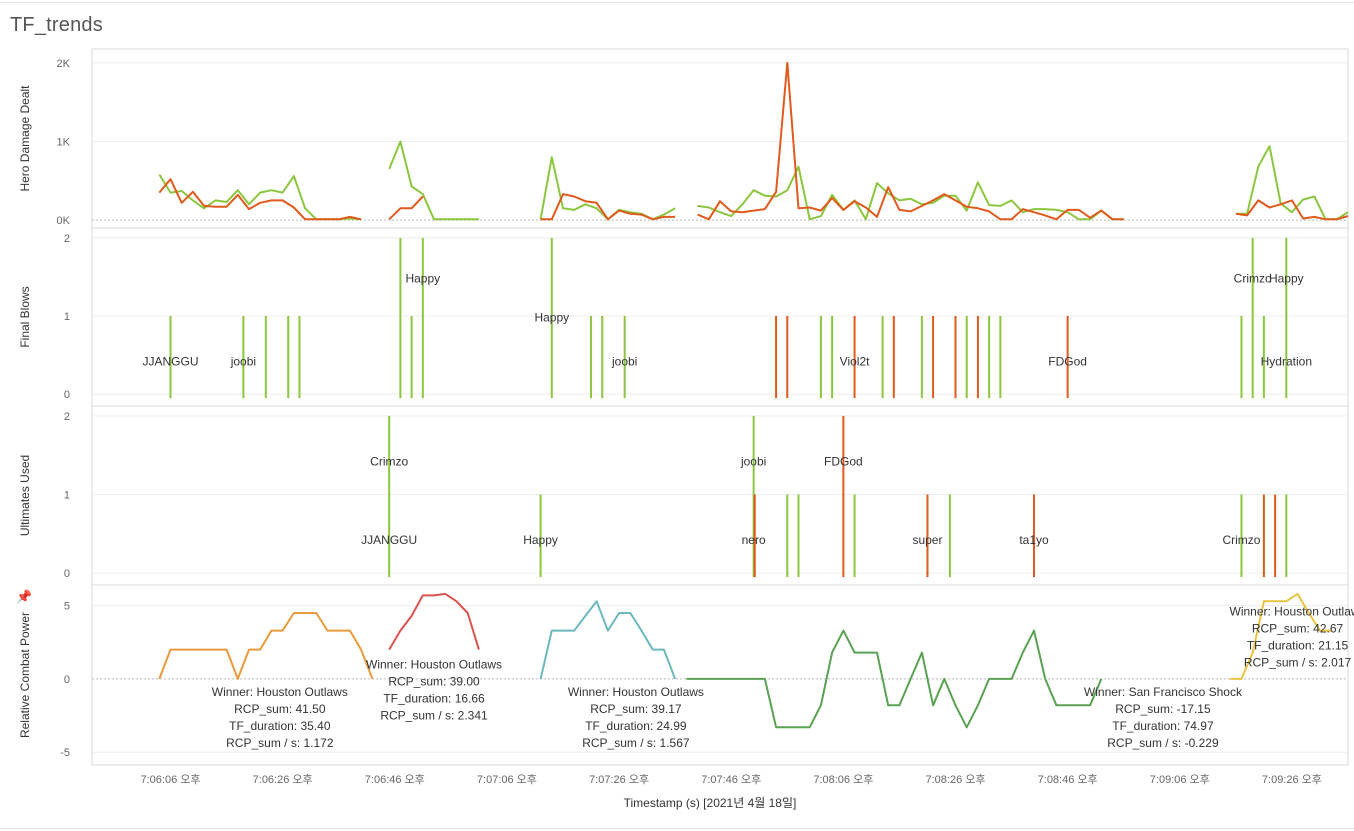  What do you see at coordinates (64, 142) in the screenshot?
I see `hero_damage-tick-label: 1K` at bounding box center [64, 142].